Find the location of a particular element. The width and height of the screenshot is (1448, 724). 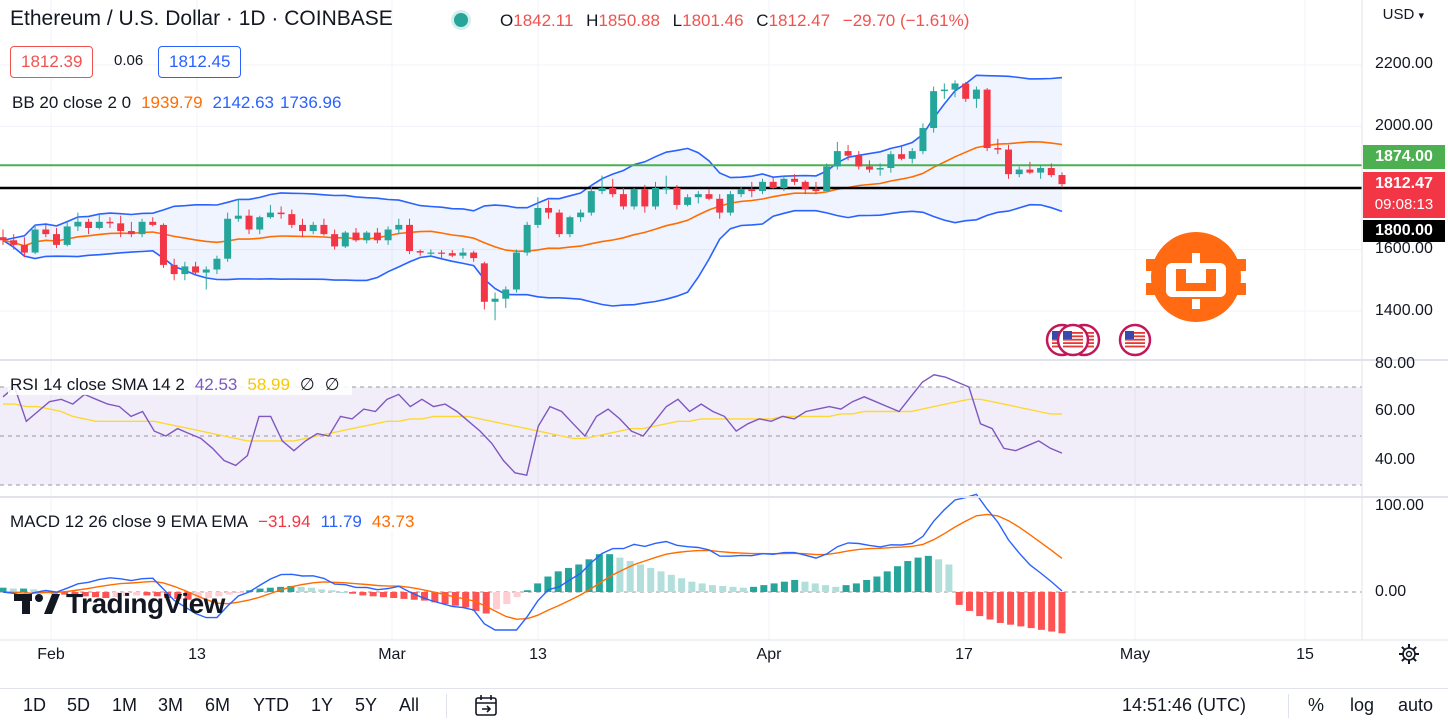

rsi-extra-1: ∅ is located at coordinates (307, 384).